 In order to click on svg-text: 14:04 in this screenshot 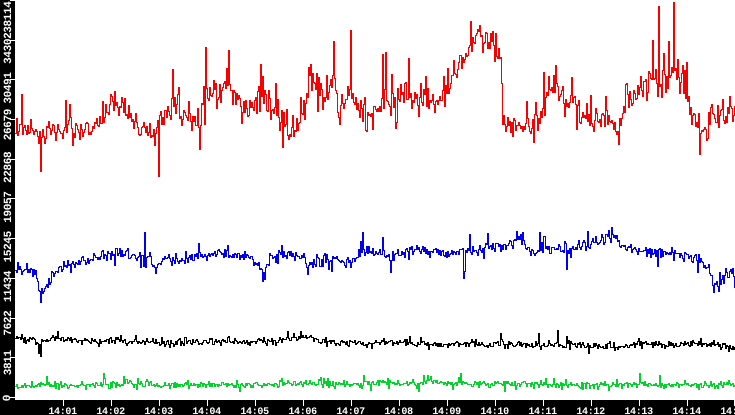, I will do `click(206, 411)`.